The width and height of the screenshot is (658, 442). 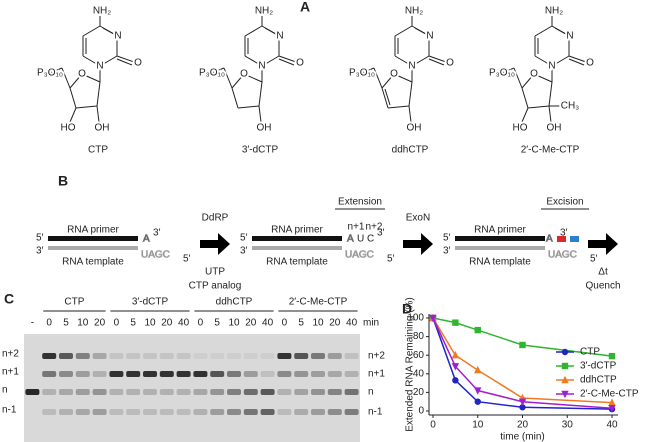 What do you see at coordinates (603, 244) in the screenshot?
I see `arrow` at bounding box center [603, 244].